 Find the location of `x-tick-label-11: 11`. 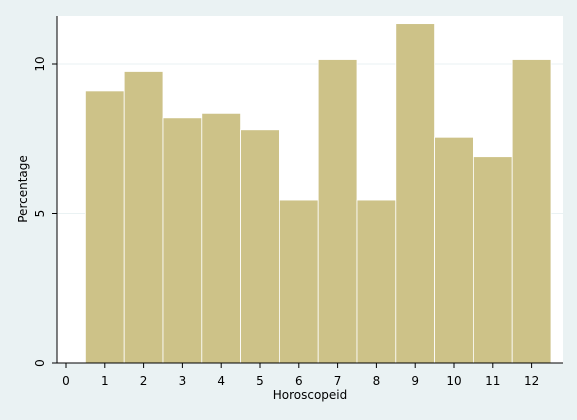

x-tick-label-11: 11 is located at coordinates (492, 381).